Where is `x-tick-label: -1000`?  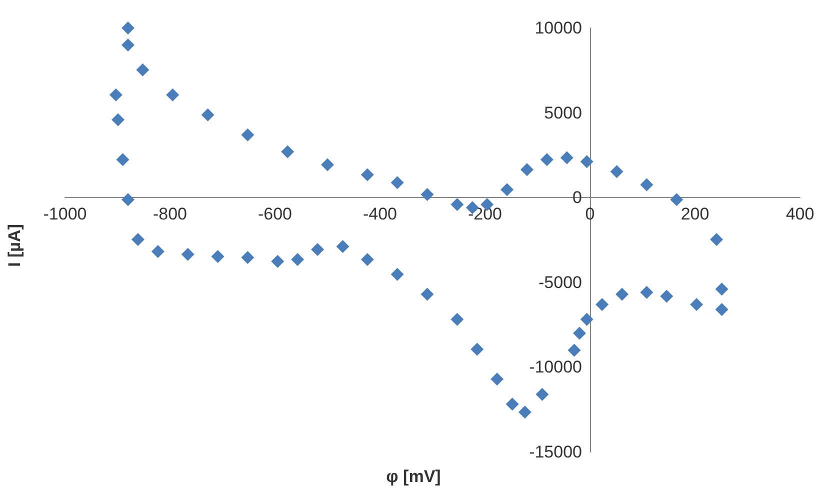
x-tick-label: -1000 is located at coordinates (65, 214).